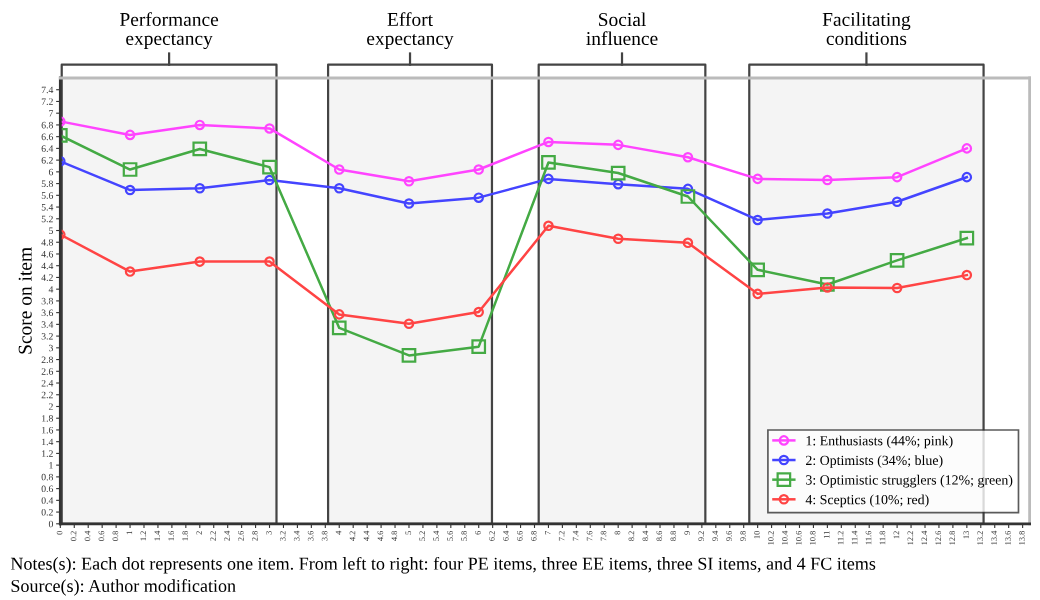 The width and height of the screenshot is (1040, 600). What do you see at coordinates (410, 31) in the screenshot?
I see `band-label: Effort expectancy` at bounding box center [410, 31].